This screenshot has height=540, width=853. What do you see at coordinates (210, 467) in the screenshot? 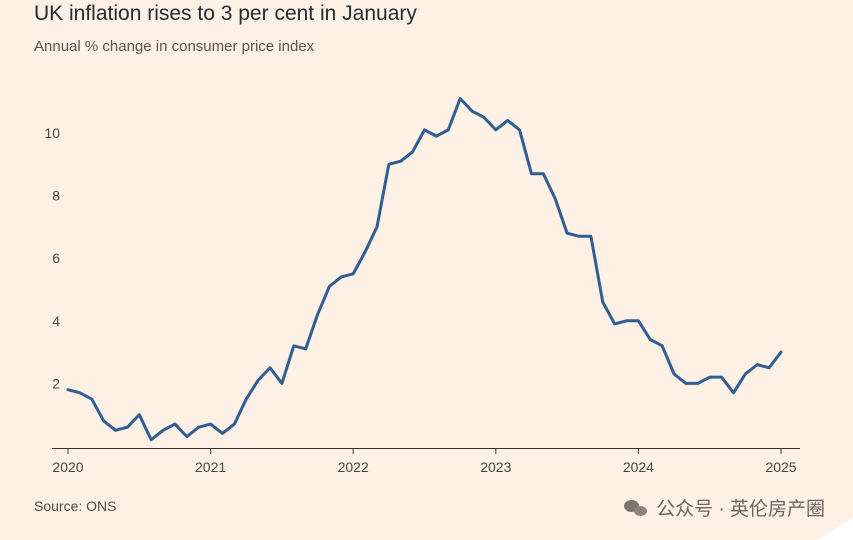
I see `x-tick-label: 2021` at bounding box center [210, 467].